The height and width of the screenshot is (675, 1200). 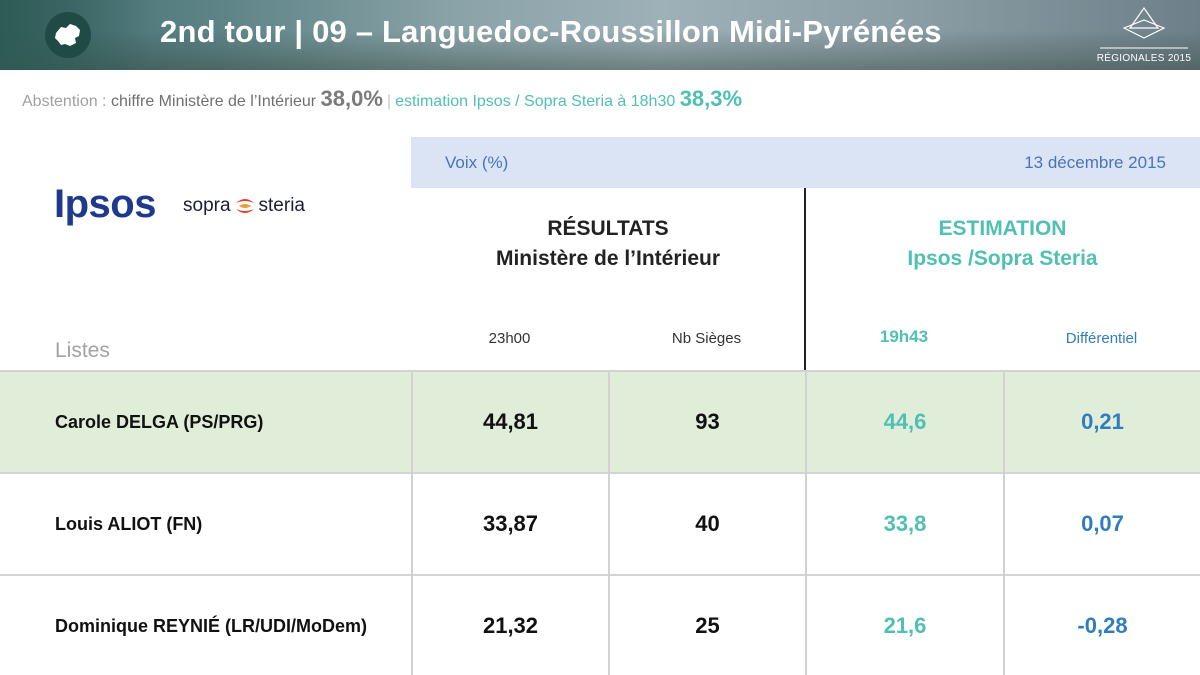 What do you see at coordinates (129, 523) in the screenshot?
I see `candidate-name: Louis ALIOT (FN)` at bounding box center [129, 523].